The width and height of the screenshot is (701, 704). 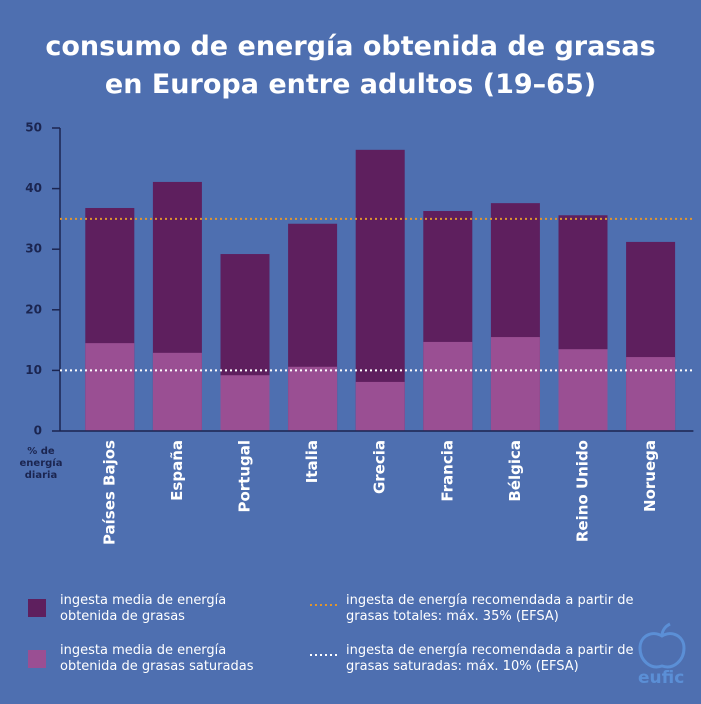 What do you see at coordinates (33, 370) in the screenshot?
I see `y-tick-label: 10` at bounding box center [33, 370].